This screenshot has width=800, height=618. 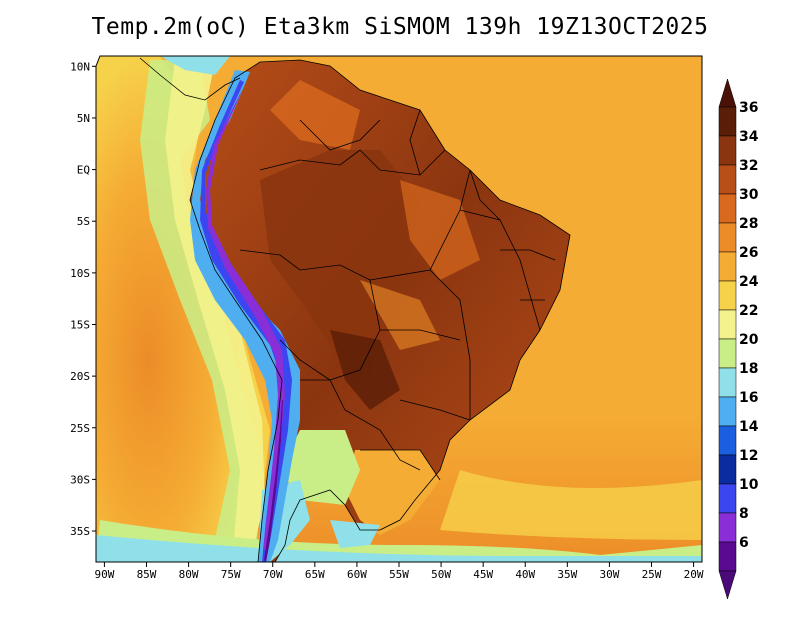 I want to click on colorbar-label: 20, so click(x=749, y=340).